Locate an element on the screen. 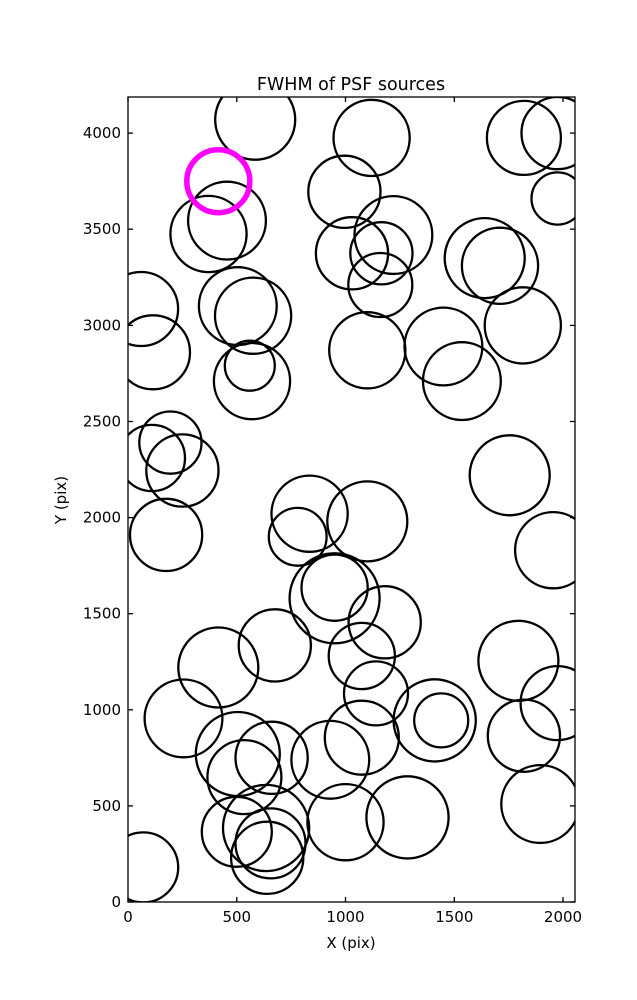 This screenshot has height=1000, width=637. y-tick-label: 1000 is located at coordinates (102, 710).